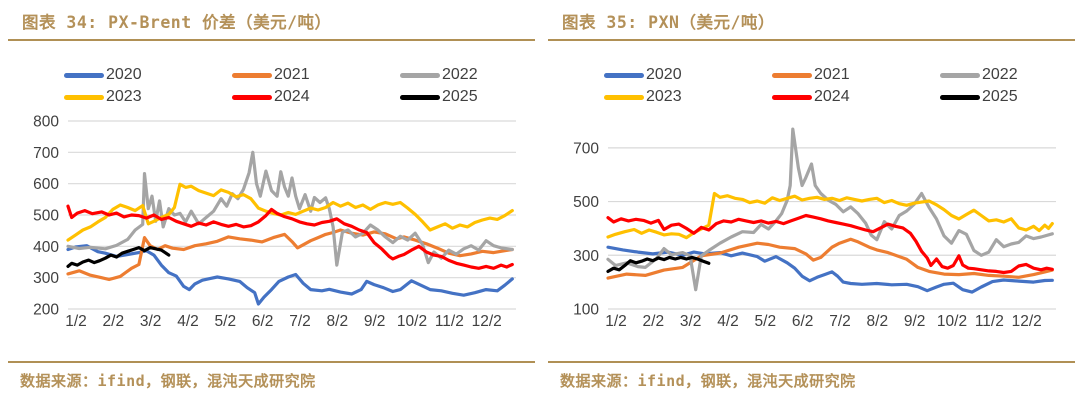  I want to click on y-tick-label-200: 200, so click(46, 310).